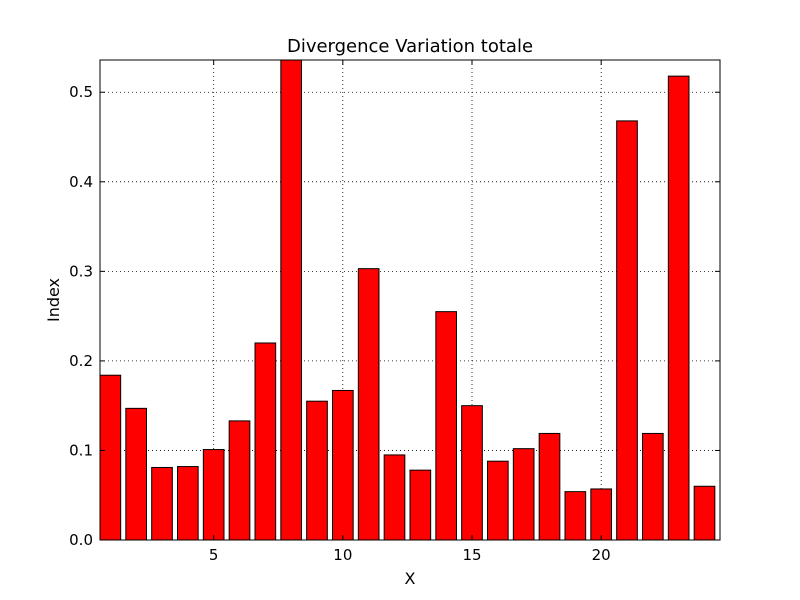  What do you see at coordinates (214, 555) in the screenshot?
I see `x-tick-label: 5` at bounding box center [214, 555].